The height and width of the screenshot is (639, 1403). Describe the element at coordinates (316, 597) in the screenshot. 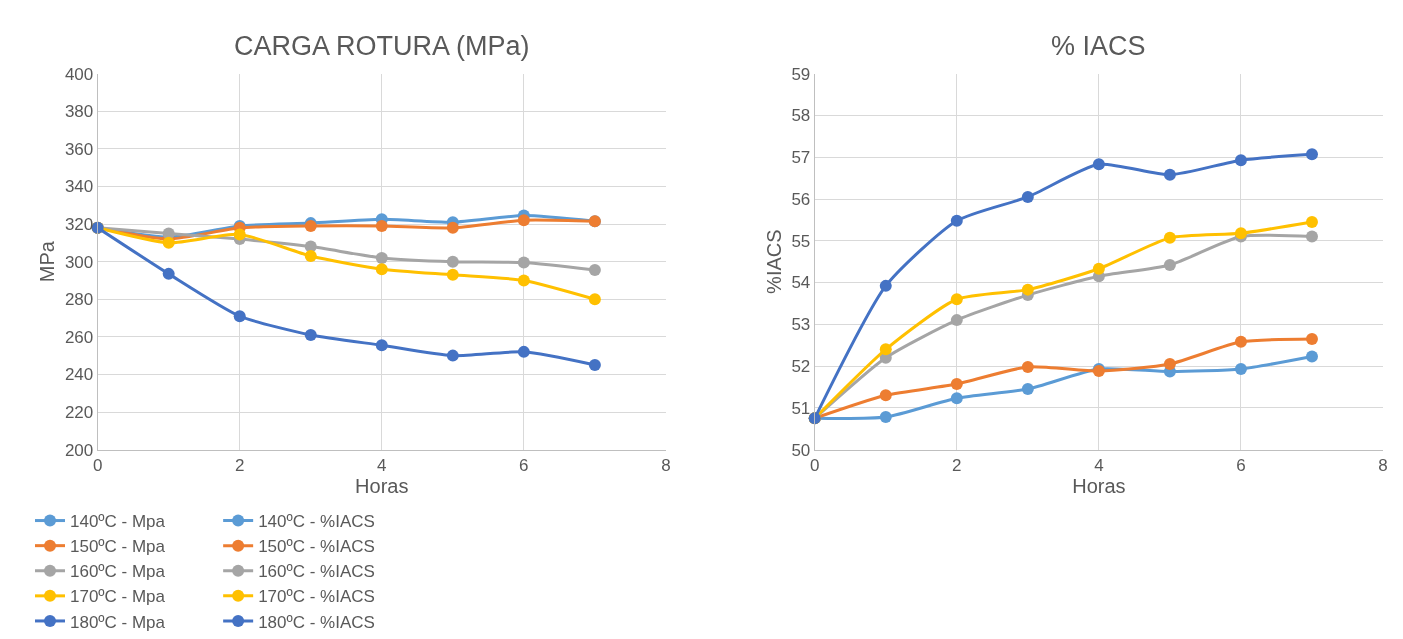

I see `legend-label: 170ºC - %IACS` at that location.